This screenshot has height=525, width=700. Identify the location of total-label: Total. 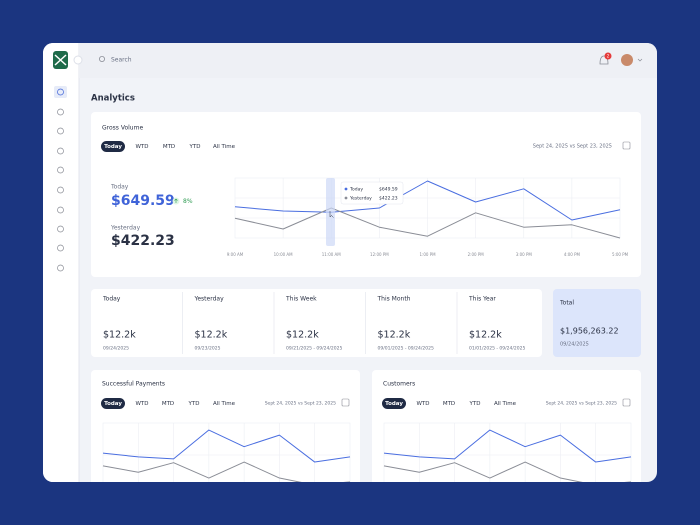
(566, 303).